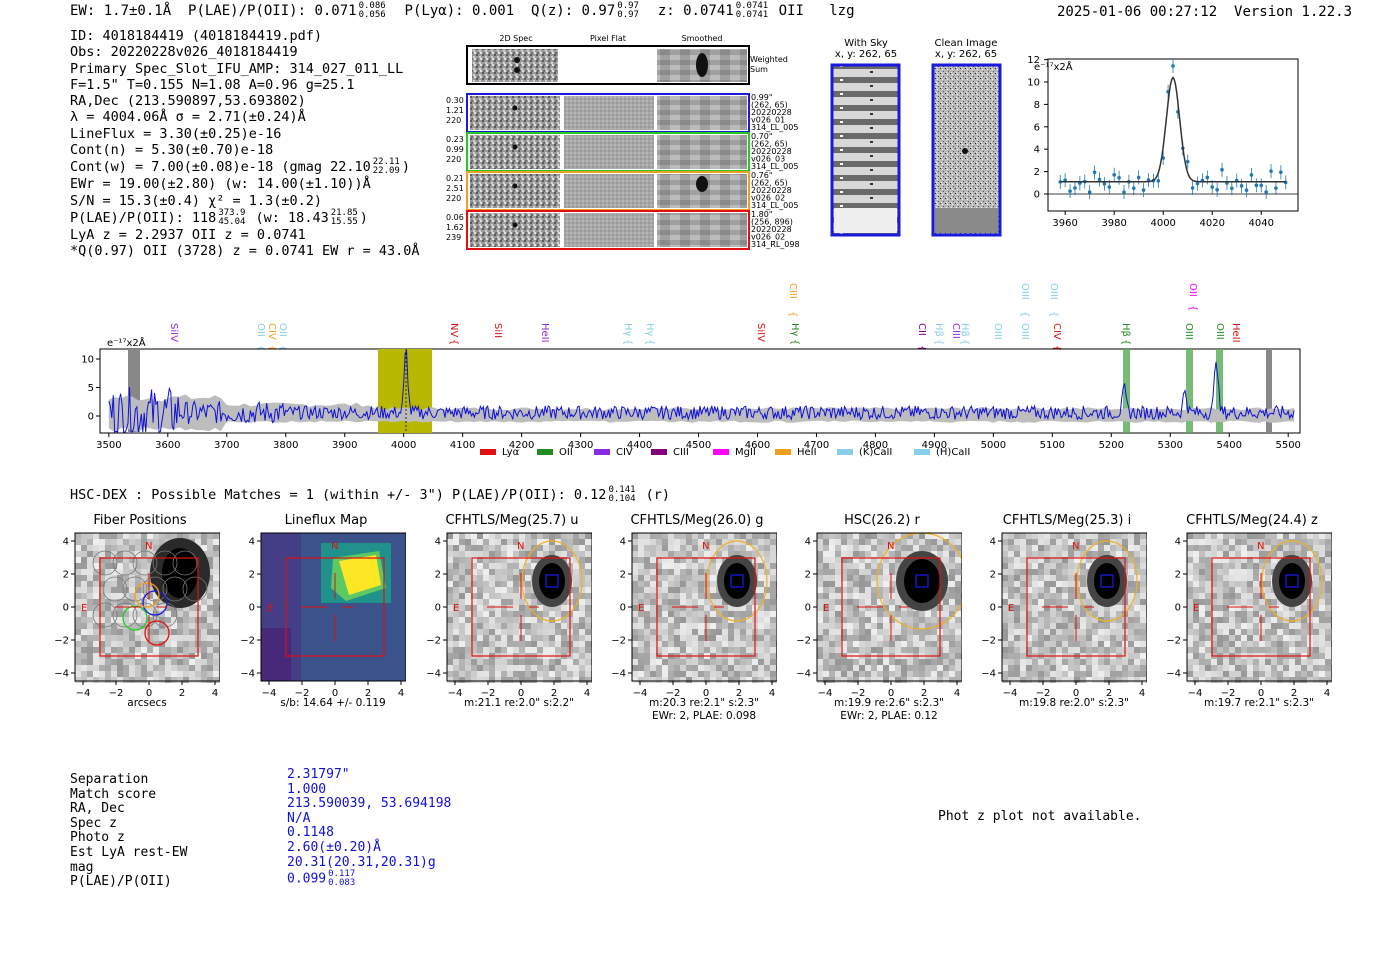  I want to click on sky-images, so click(916, 150).